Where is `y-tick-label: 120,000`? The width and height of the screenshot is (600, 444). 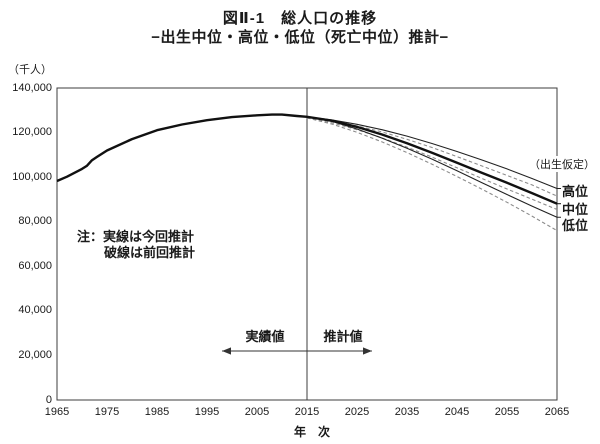
y-tick-label: 120,000 is located at coordinates (32, 132).